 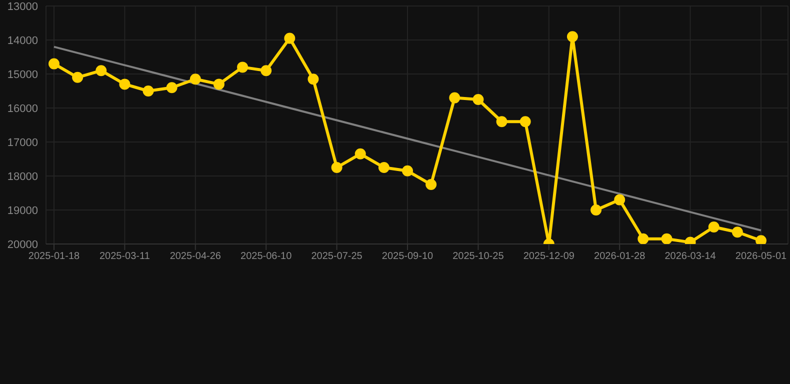 What do you see at coordinates (196, 256) in the screenshot?
I see `x-tick-label: 2025-04-26` at bounding box center [196, 256].